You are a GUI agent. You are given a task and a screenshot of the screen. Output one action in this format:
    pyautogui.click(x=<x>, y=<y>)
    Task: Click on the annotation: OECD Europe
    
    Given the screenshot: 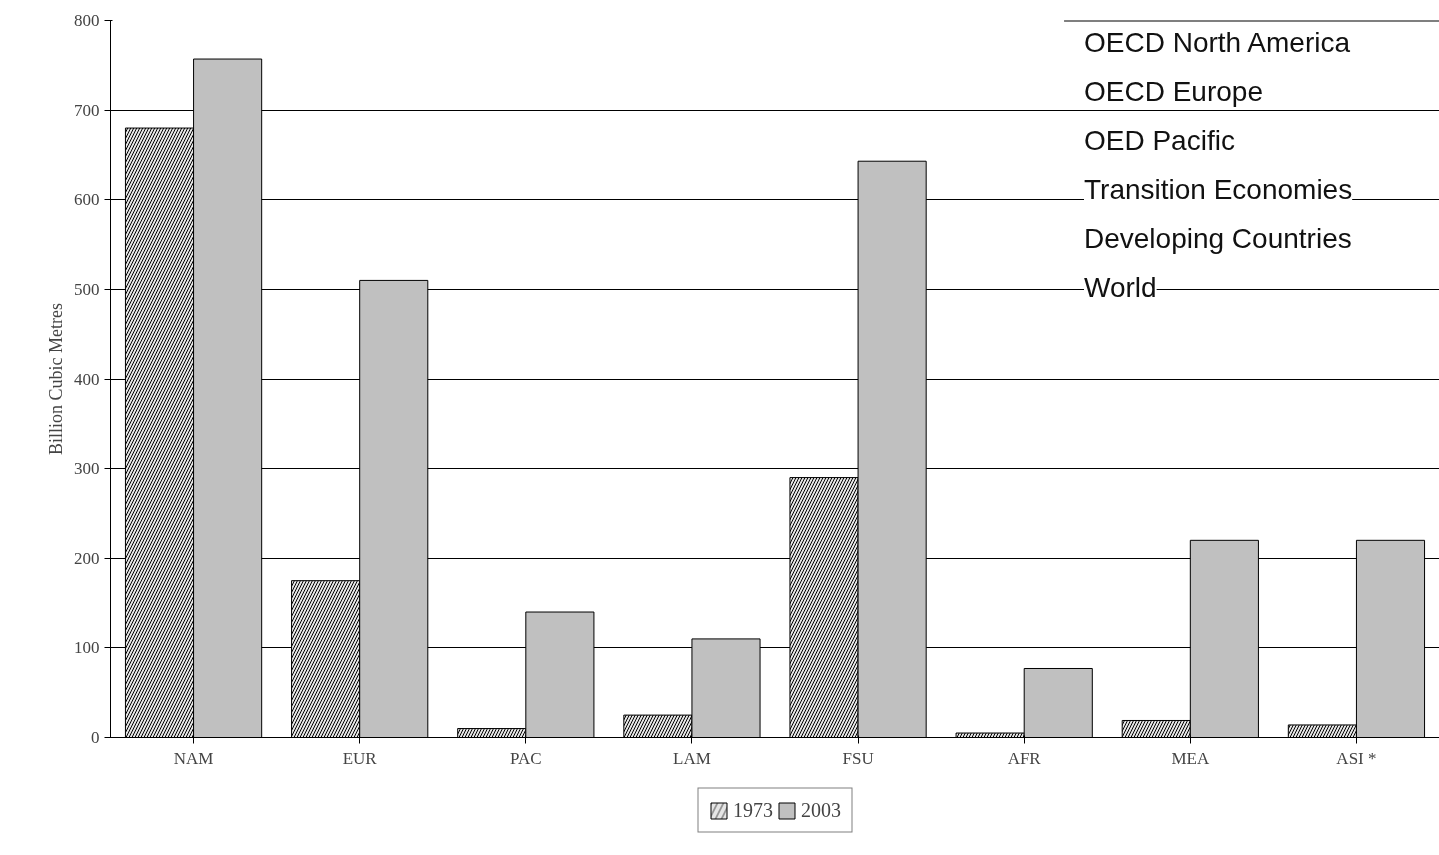 What is the action you would take?
    pyautogui.click(x=1173, y=91)
    